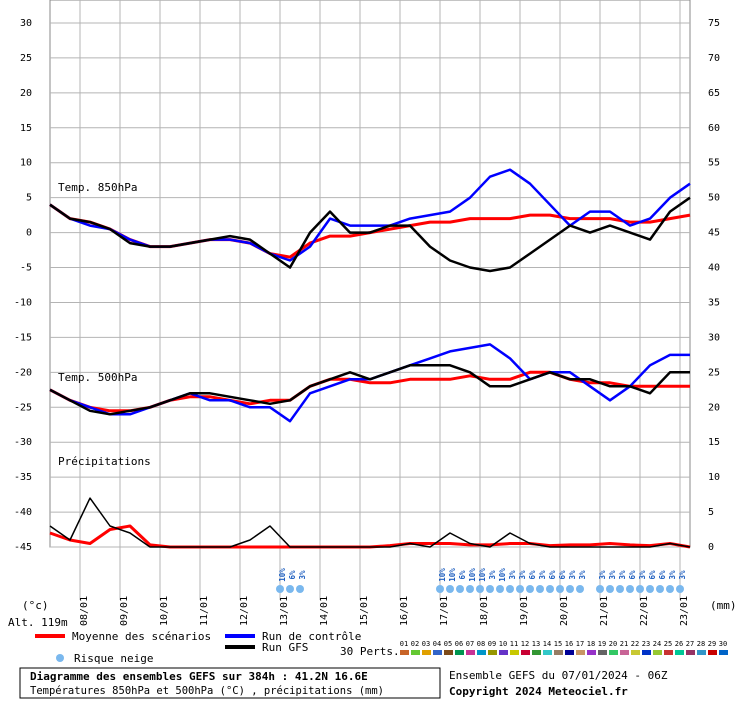 The width and height of the screenshot is (740, 704). What do you see at coordinates (97, 187) in the screenshot?
I see `panel-label: Temp. 850hPa` at bounding box center [97, 187].